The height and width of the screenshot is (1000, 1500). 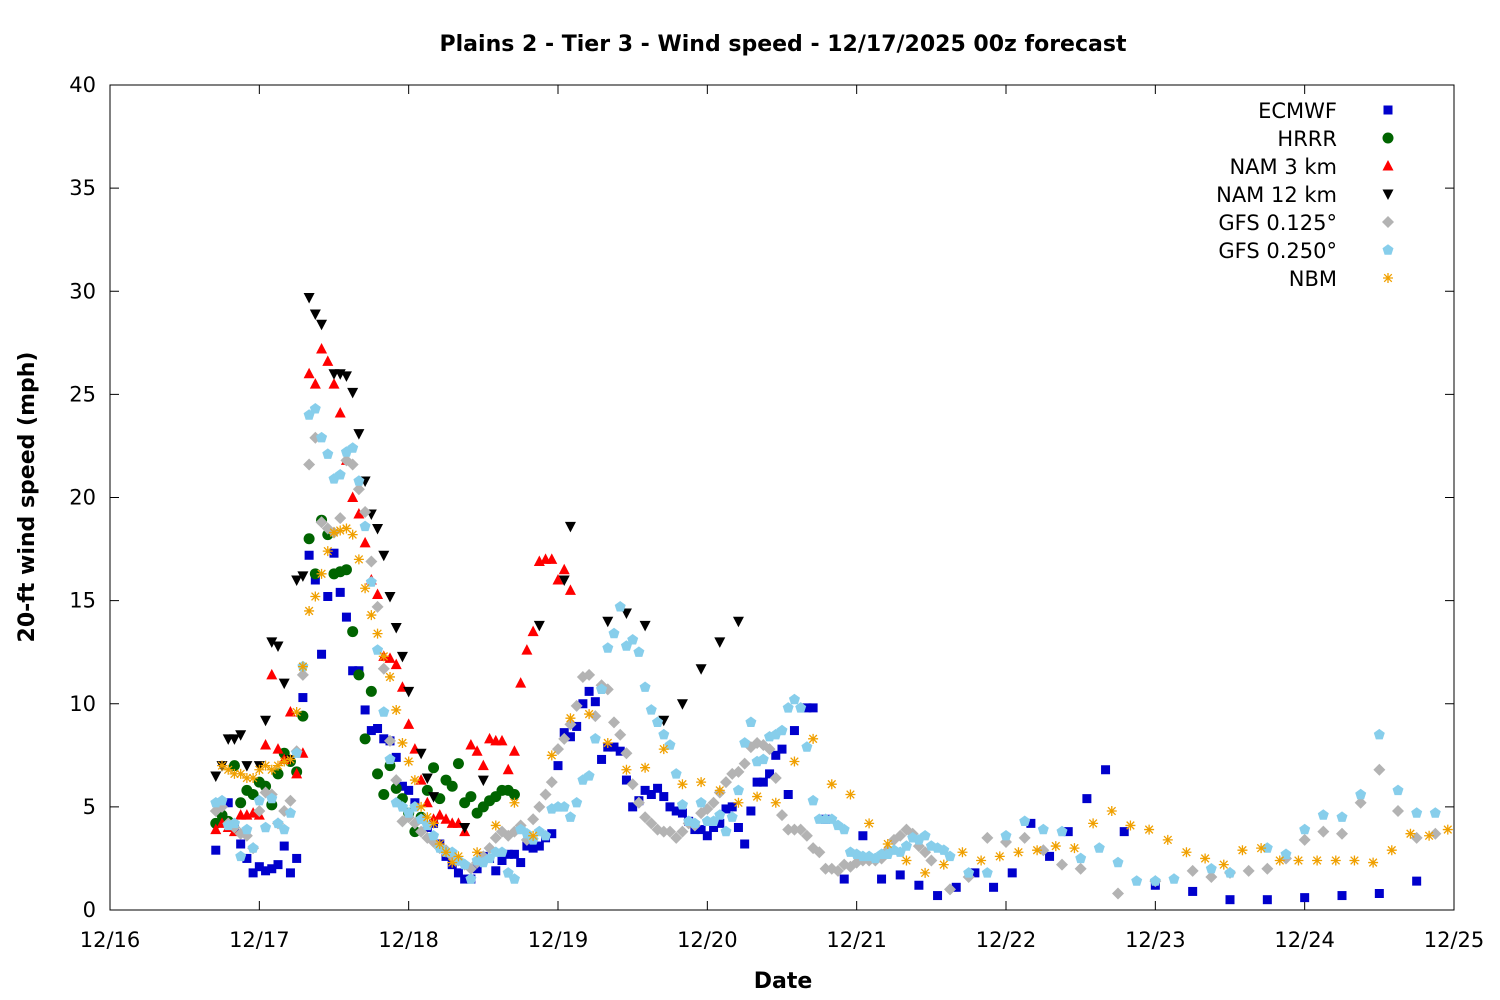 What do you see at coordinates (408, 940) in the screenshot?
I see `x-tick-label: 12/18` at bounding box center [408, 940].